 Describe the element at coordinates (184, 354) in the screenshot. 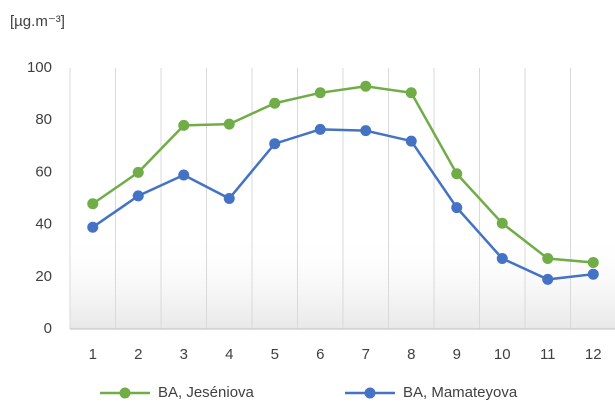

I see `x-tick-label: 3` at that location.